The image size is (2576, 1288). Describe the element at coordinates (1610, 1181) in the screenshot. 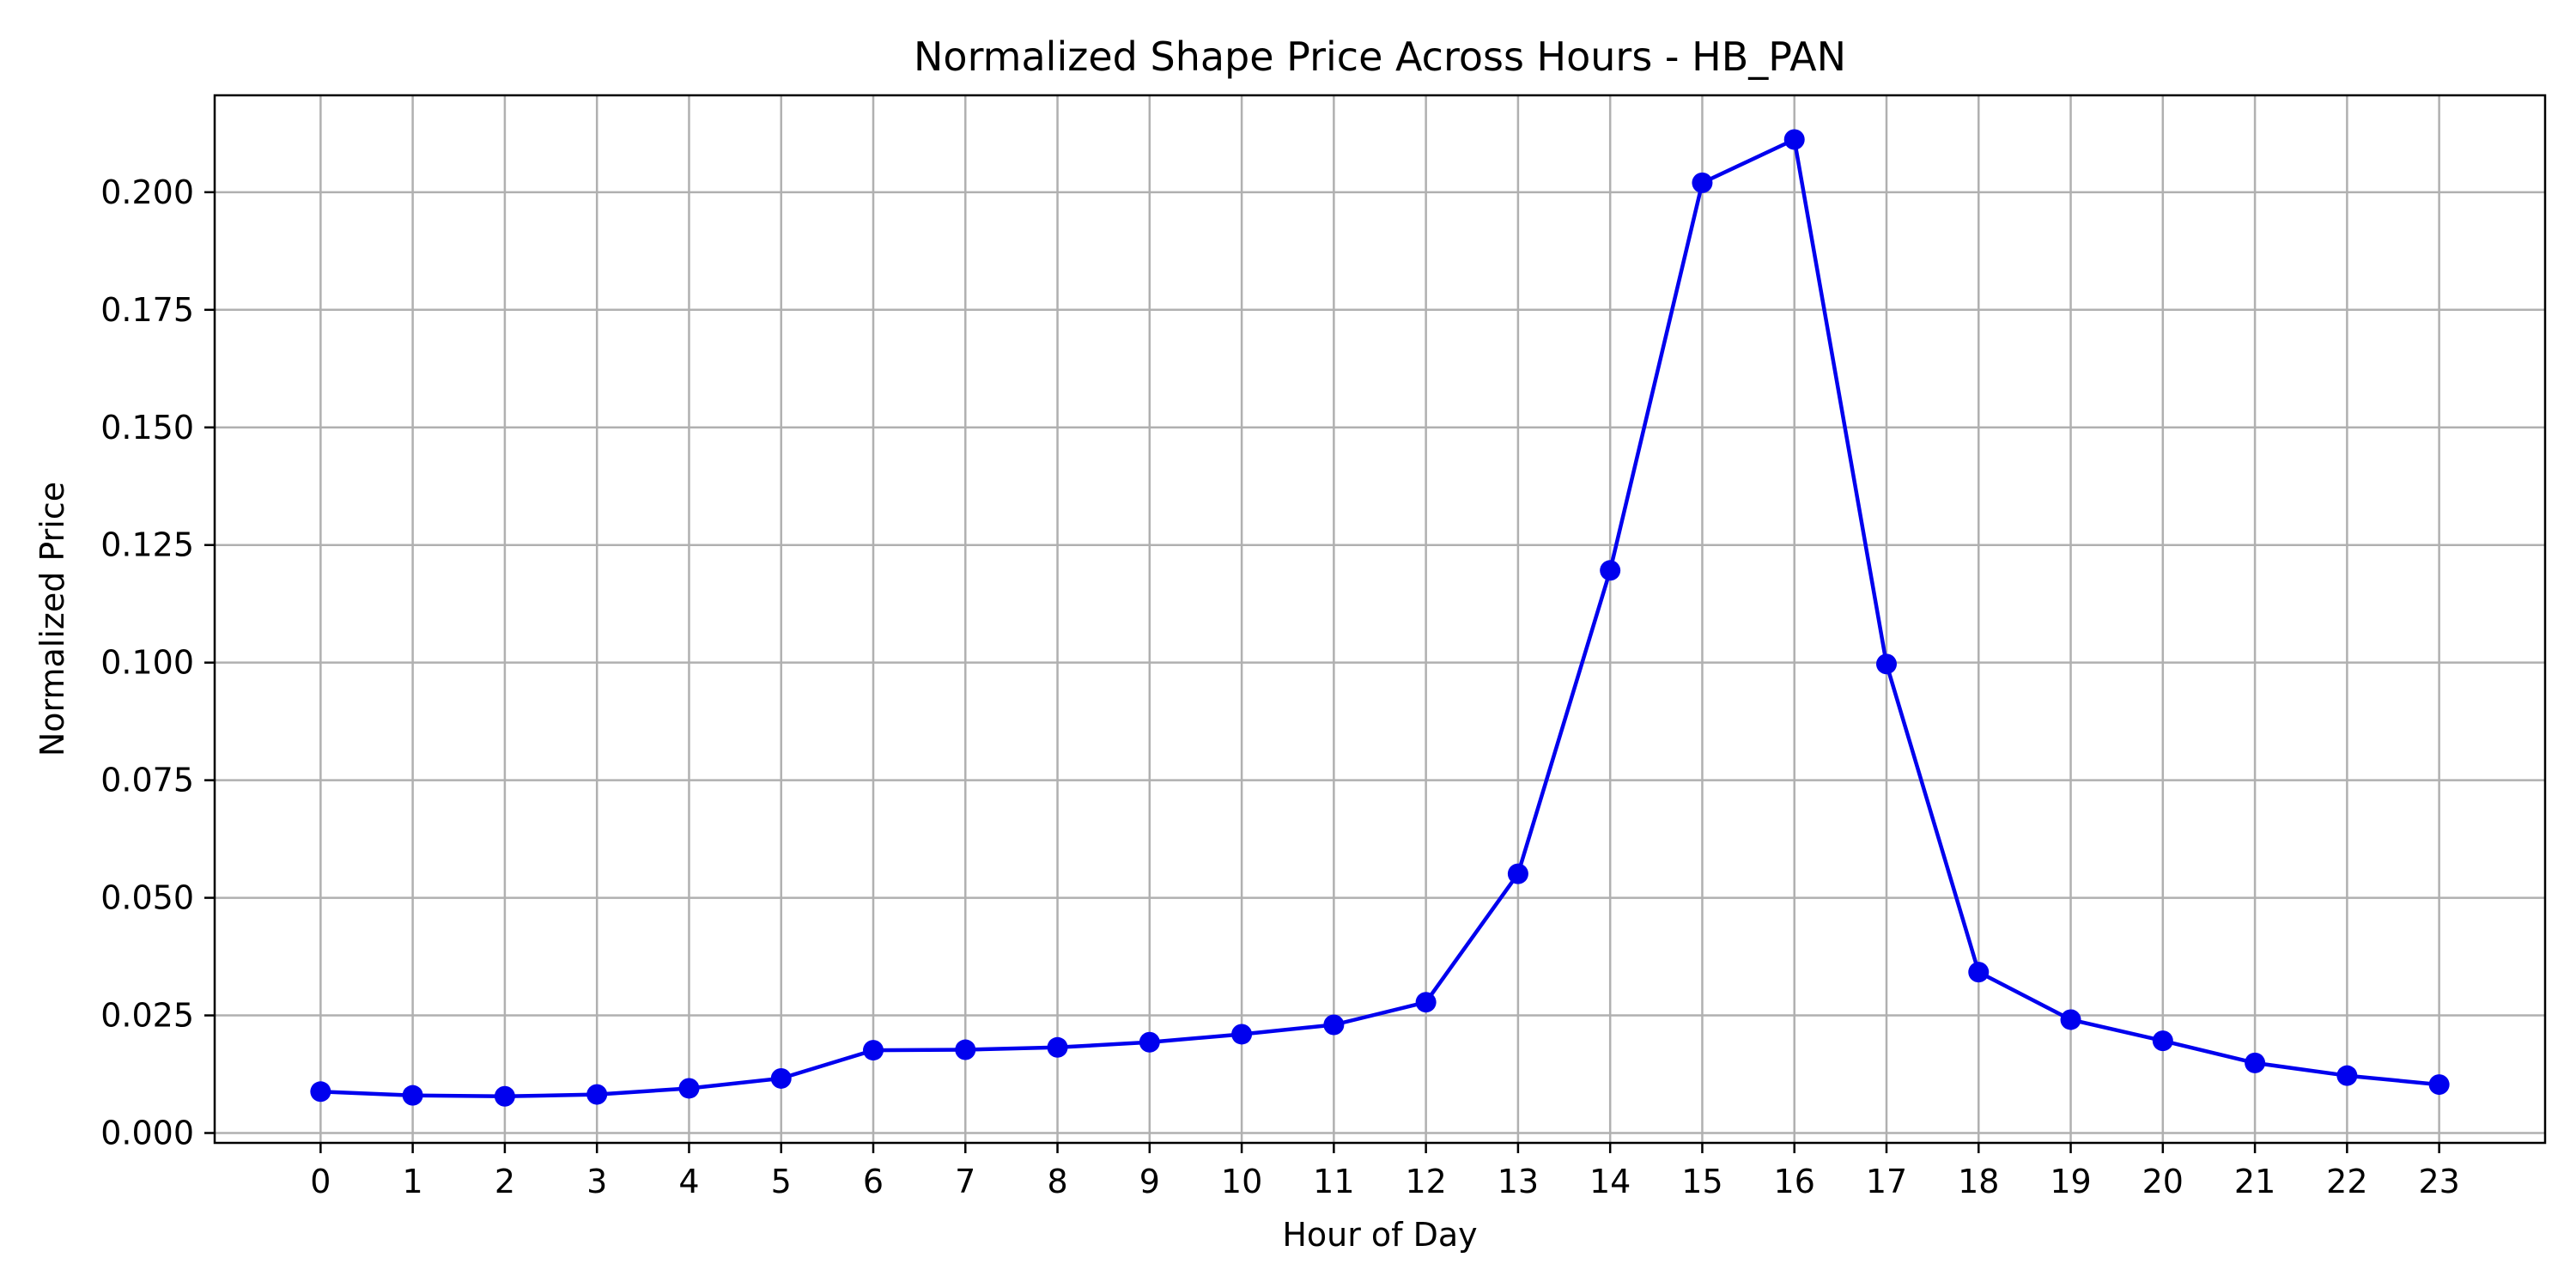

I see `x-tick-label: 14` at that location.